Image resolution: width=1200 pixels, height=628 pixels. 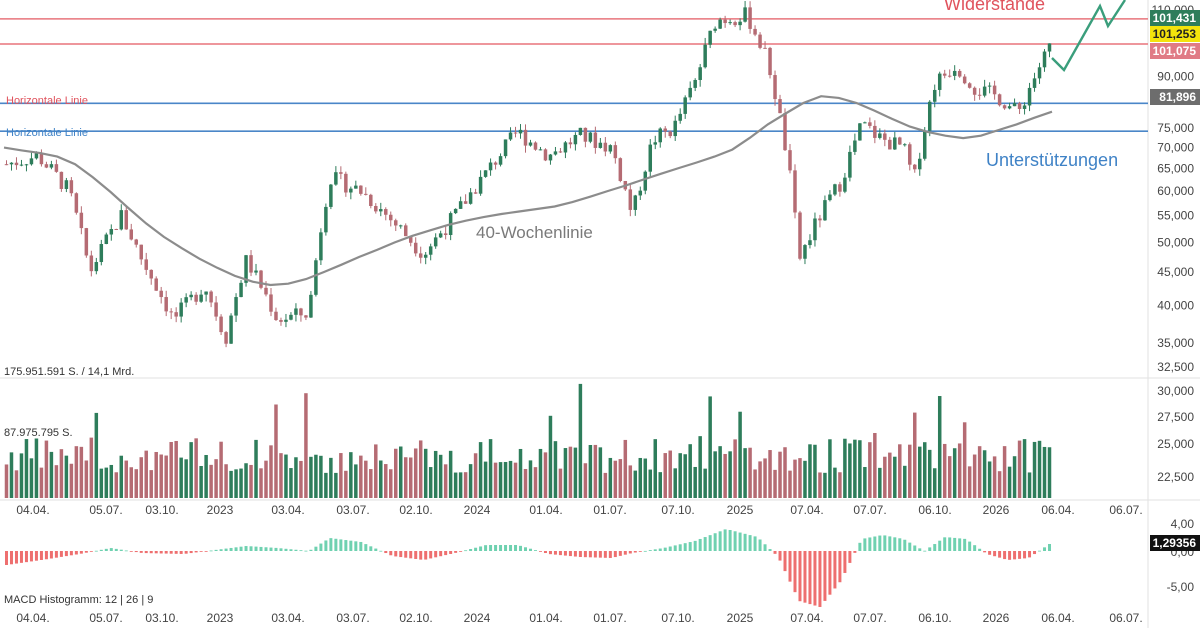 I want to click on support-label: Unterstützungen, so click(x=1052, y=160).